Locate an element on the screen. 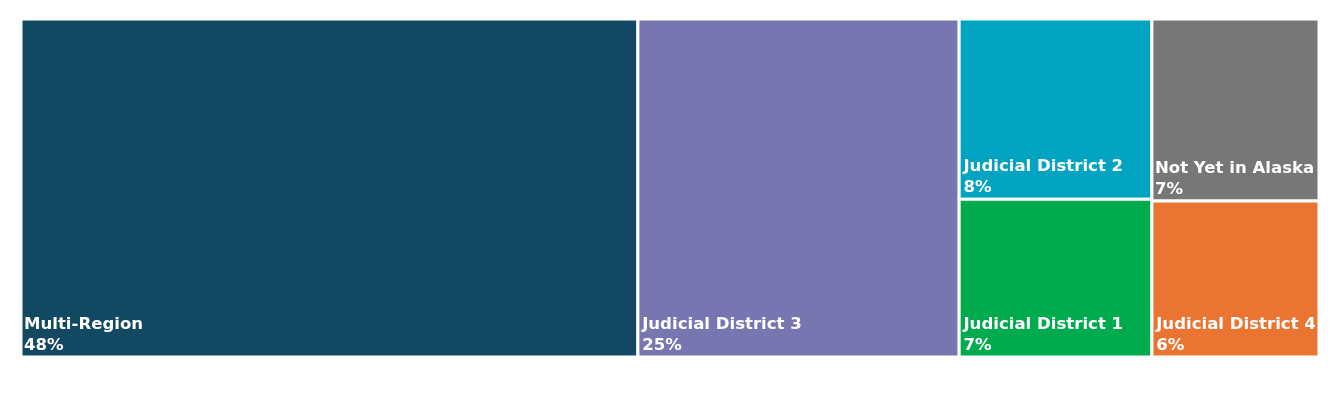 The height and width of the screenshot is (411, 1340). category-label: Judicial District 4 is located at coordinates (1235, 323).